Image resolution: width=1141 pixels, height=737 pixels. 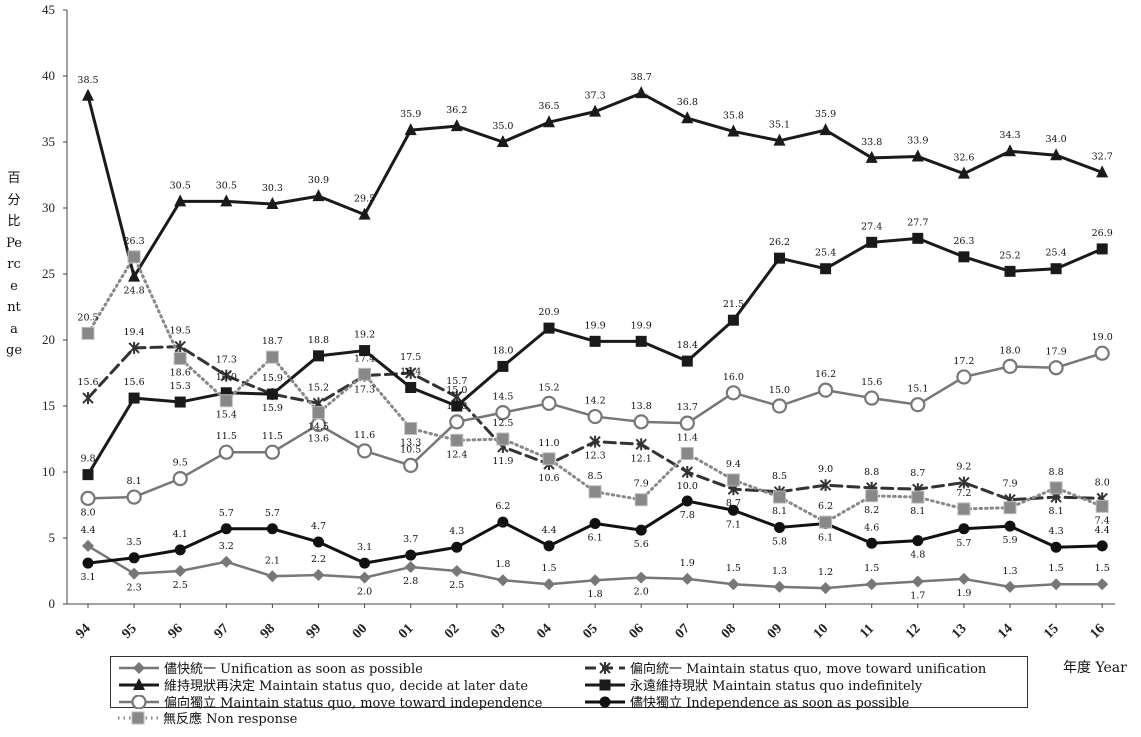 What do you see at coordinates (1095, 668) in the screenshot?
I see `x-axis-label: 年度 Year` at bounding box center [1095, 668].